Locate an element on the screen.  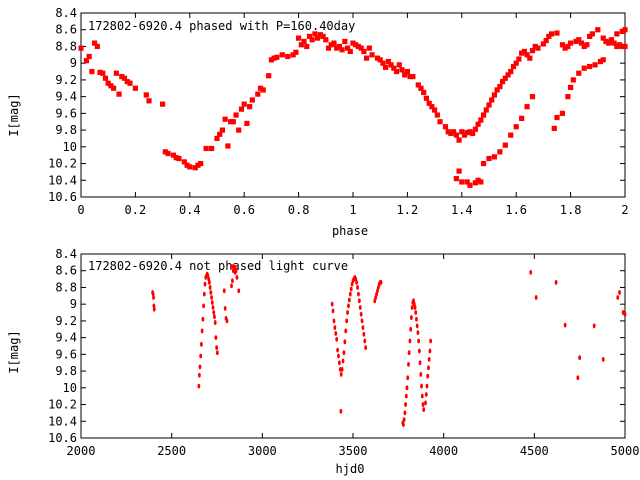
x-axis-label: hjd0 is located at coordinates (350, 469).